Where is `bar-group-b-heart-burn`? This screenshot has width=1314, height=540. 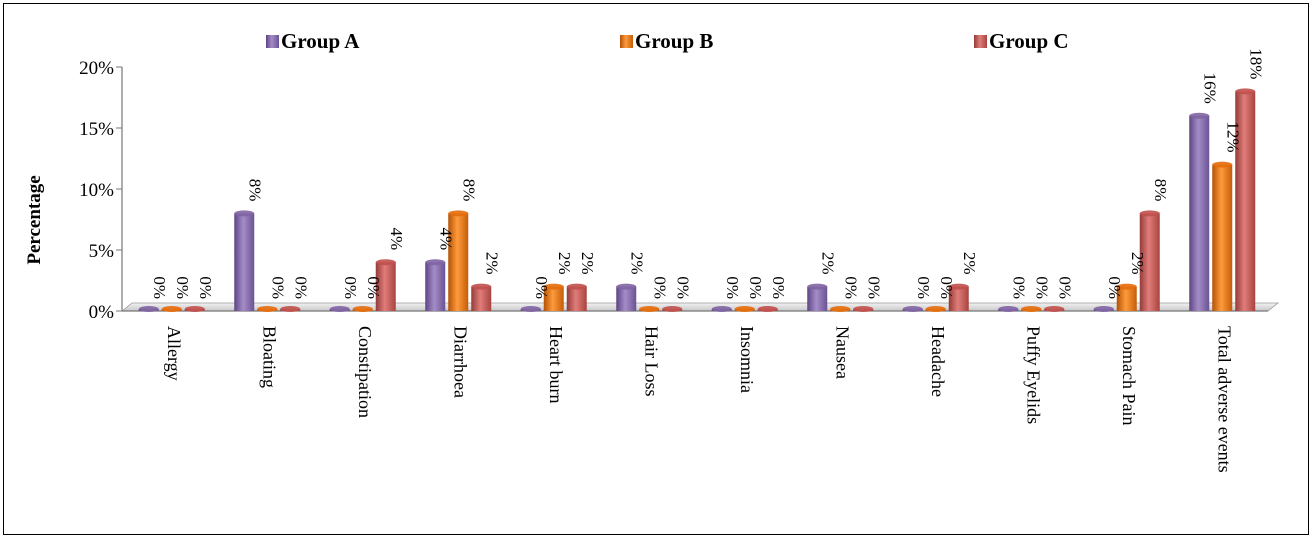
bar-group-b-heart-burn is located at coordinates (553, 297).